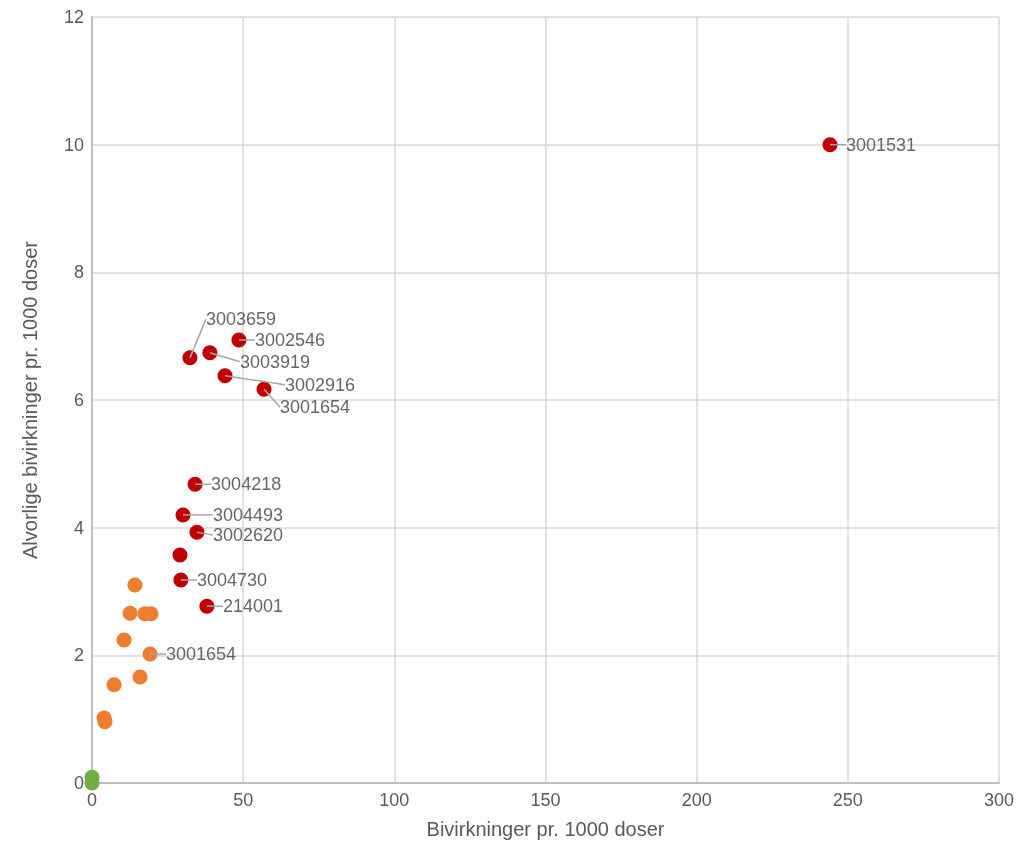  I want to click on x-tick-label: 300, so click(999, 800).